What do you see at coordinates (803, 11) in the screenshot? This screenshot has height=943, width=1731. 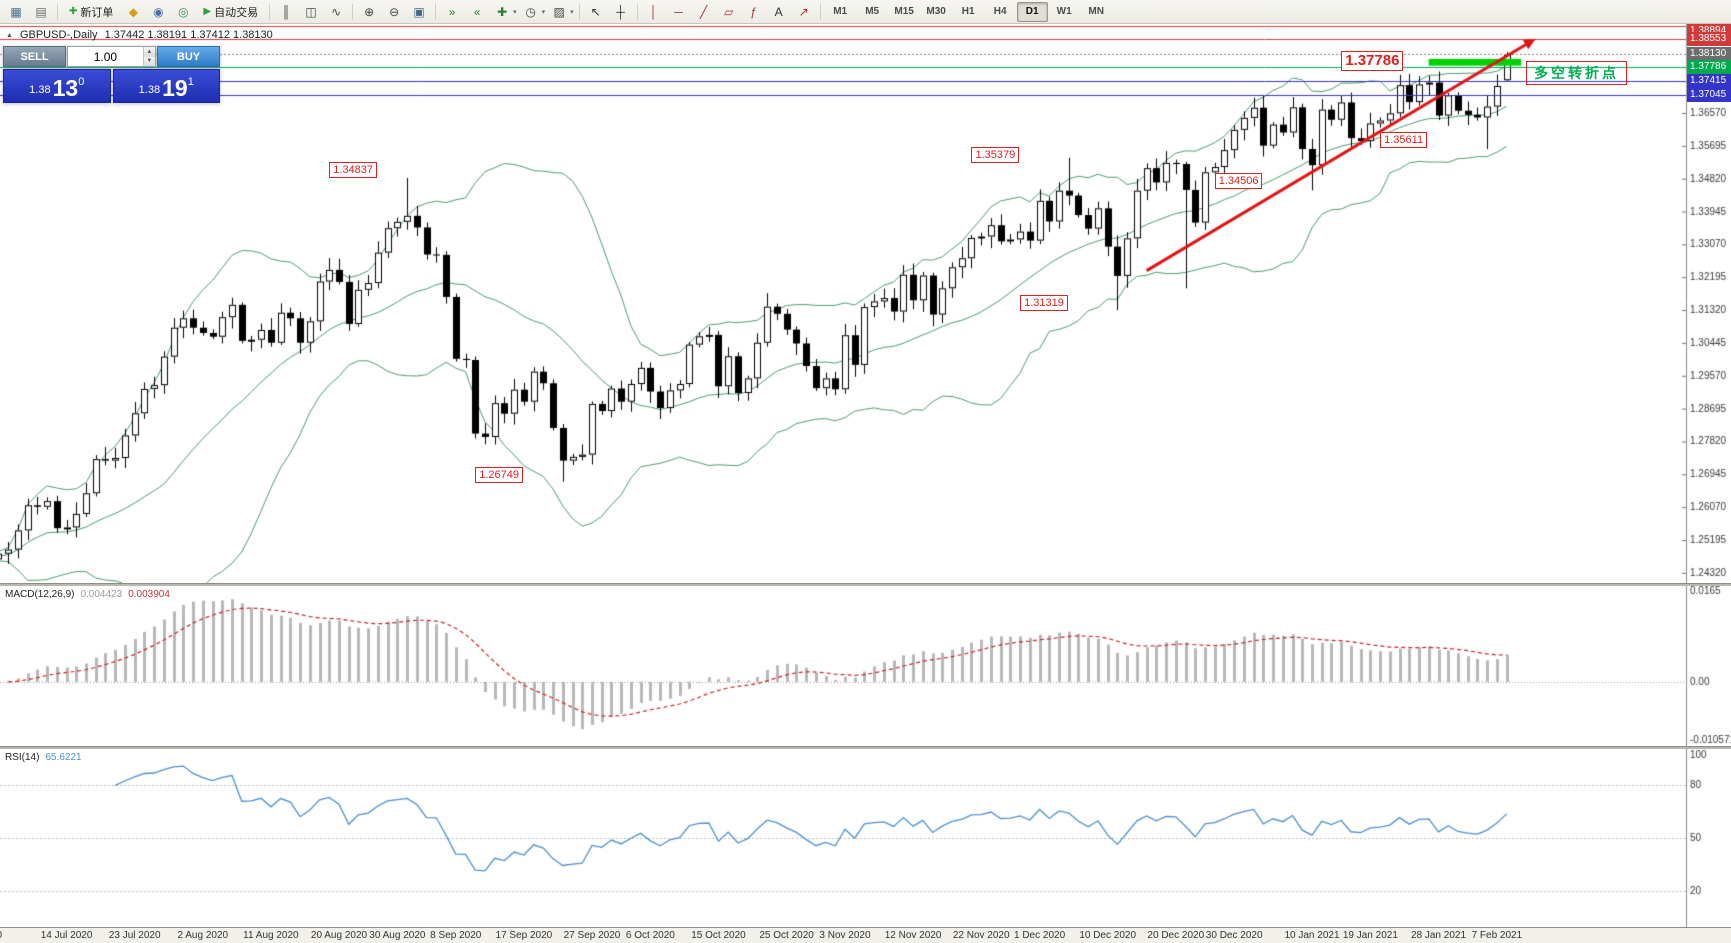 I see `arrows-icon: ↗` at bounding box center [803, 11].